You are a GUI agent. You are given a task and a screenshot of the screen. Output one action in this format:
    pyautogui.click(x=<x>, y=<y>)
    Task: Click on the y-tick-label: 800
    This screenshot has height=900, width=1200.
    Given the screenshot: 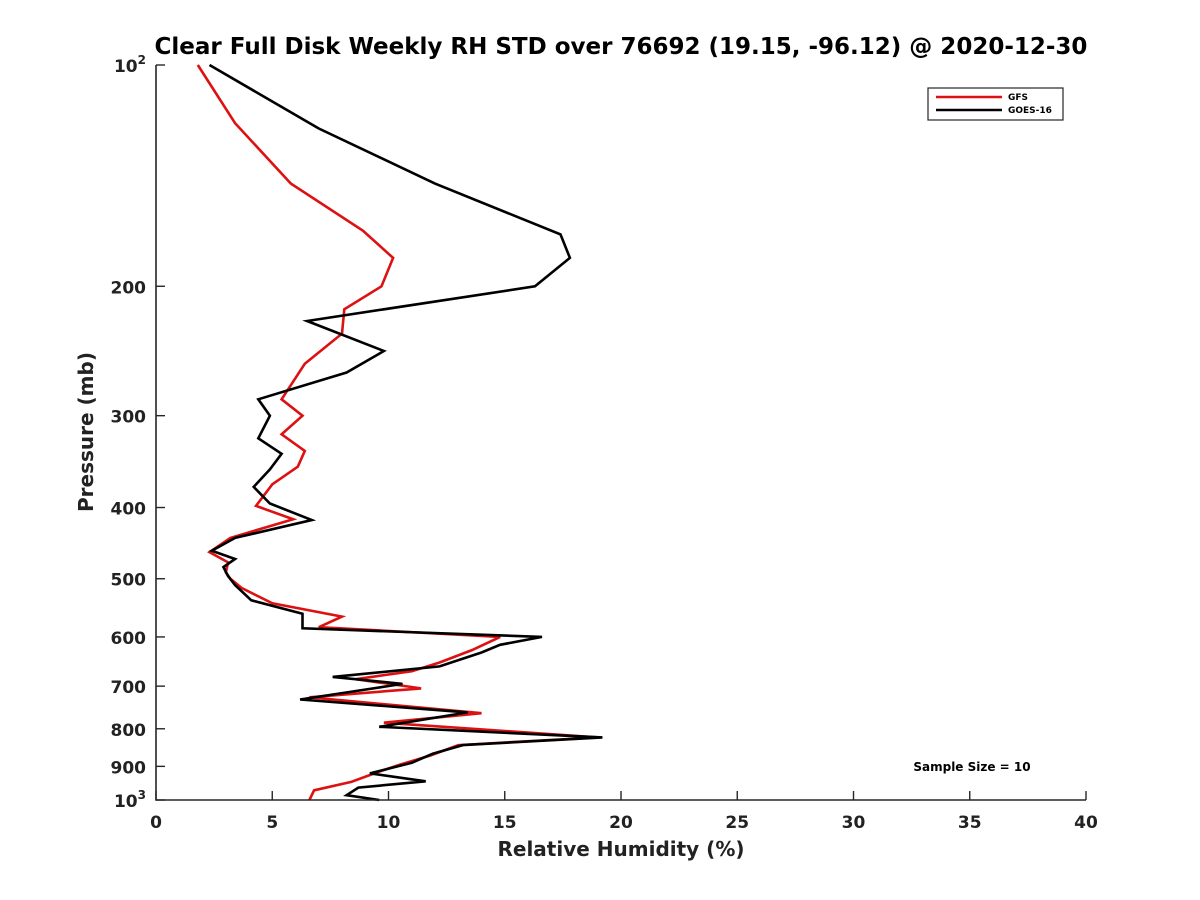 What is the action you would take?
    pyautogui.click(x=129, y=731)
    